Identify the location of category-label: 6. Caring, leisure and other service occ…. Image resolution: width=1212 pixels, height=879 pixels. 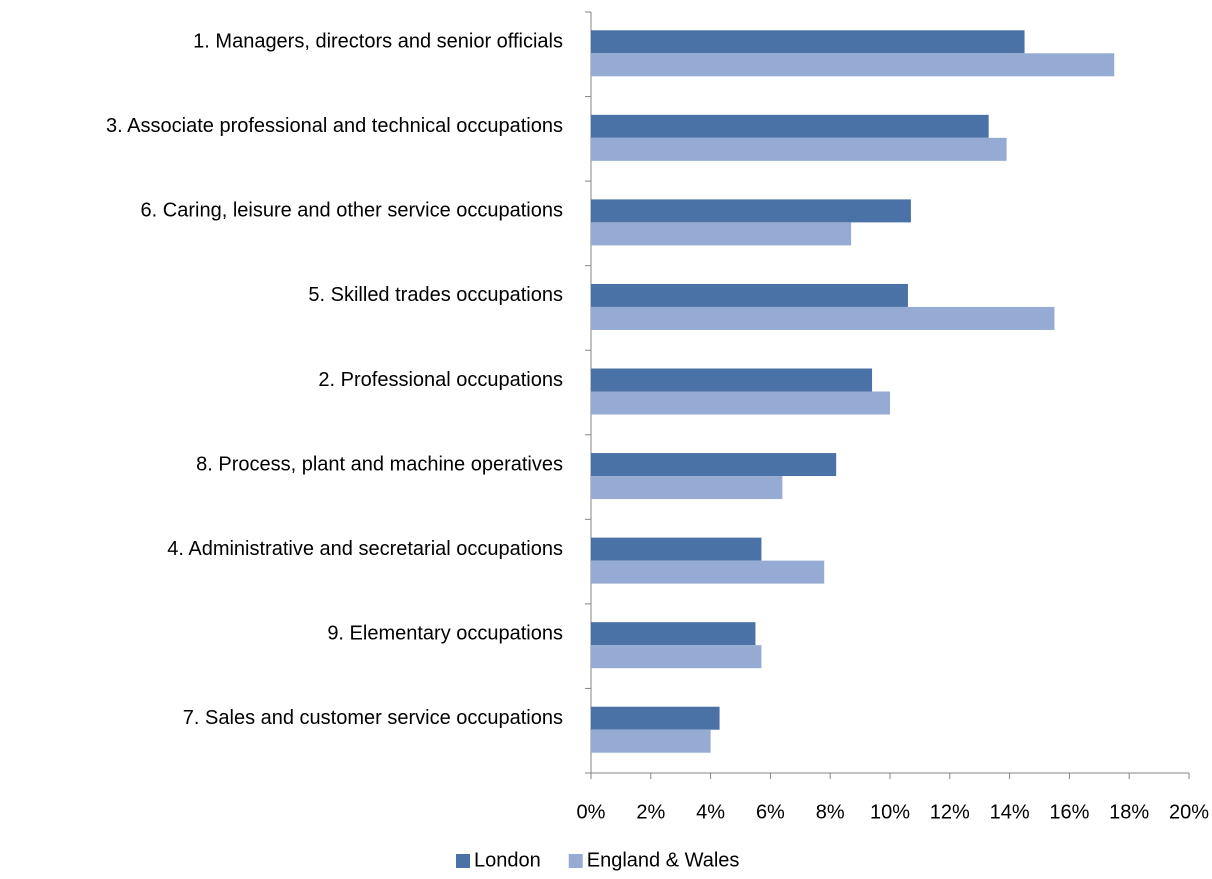
(352, 211).